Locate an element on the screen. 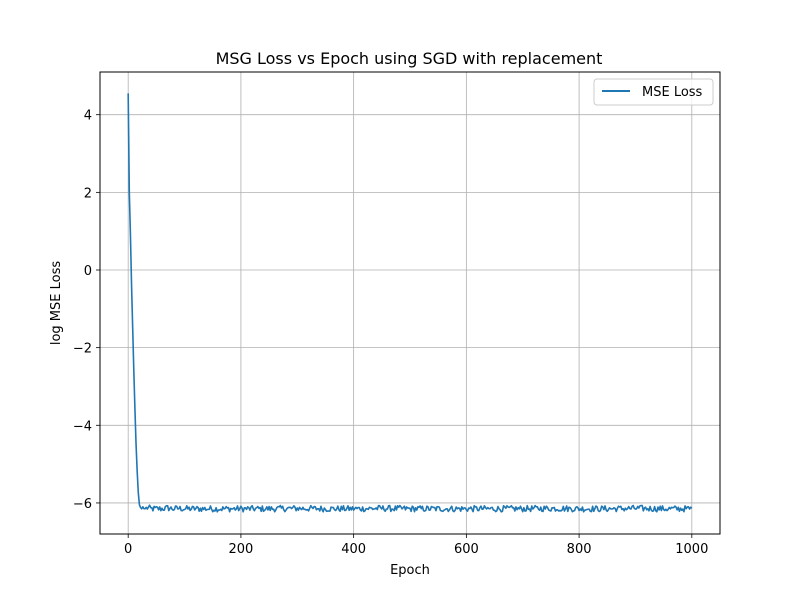  x-tick-label: 200 is located at coordinates (240, 549).